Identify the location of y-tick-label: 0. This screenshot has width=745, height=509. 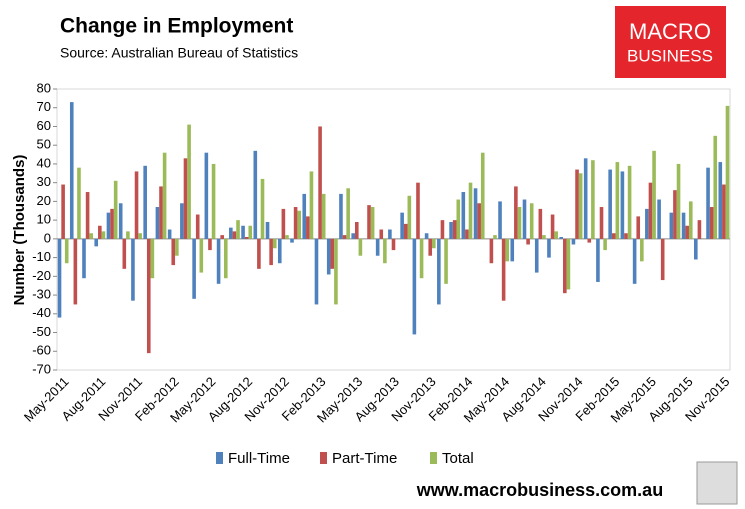
(47, 237).